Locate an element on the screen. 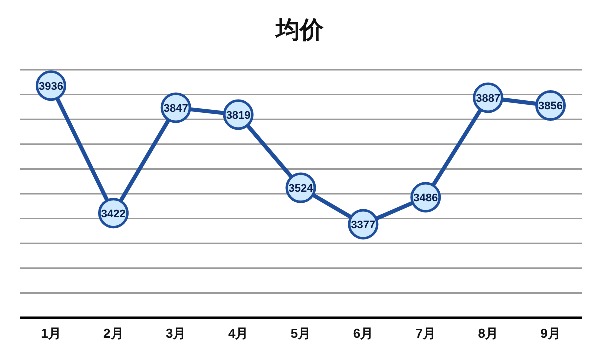 This screenshot has width=600, height=358. x-tick-label: 5月 is located at coordinates (301, 333).